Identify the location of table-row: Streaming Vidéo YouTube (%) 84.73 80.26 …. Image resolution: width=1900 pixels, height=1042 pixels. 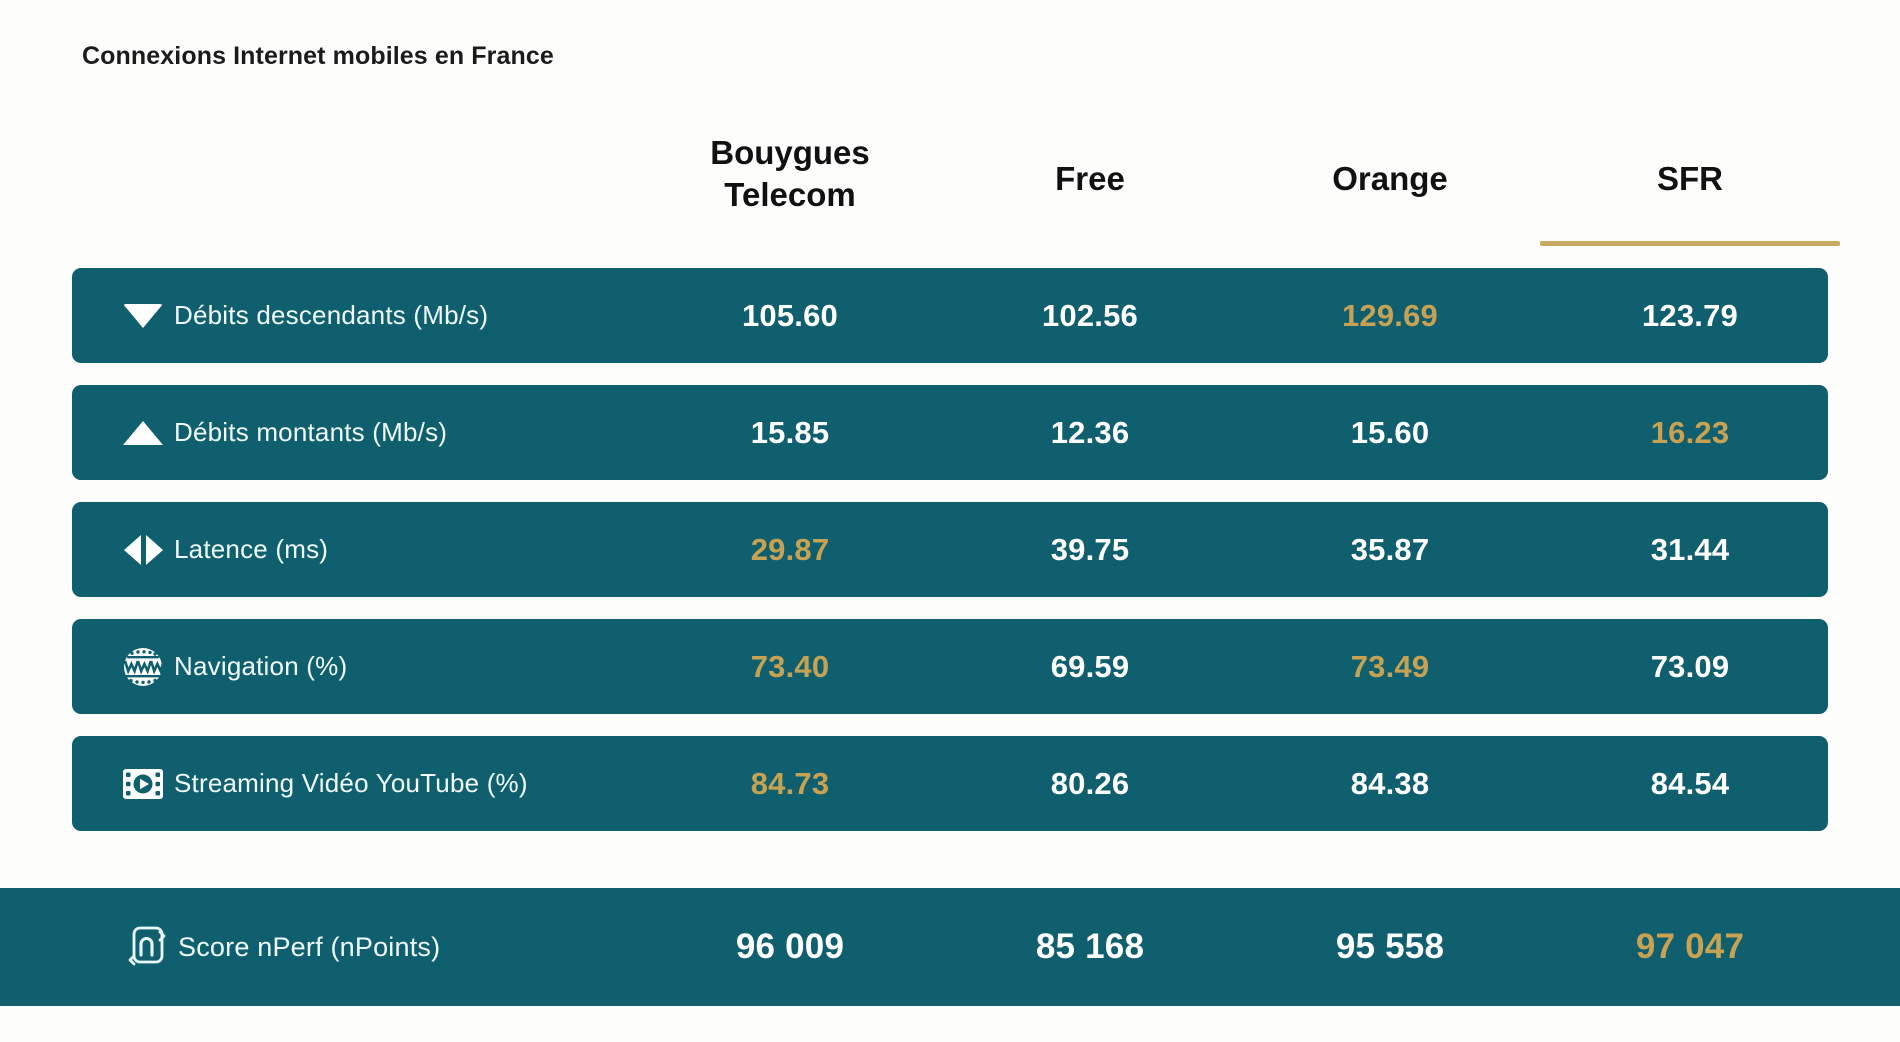
(950, 783).